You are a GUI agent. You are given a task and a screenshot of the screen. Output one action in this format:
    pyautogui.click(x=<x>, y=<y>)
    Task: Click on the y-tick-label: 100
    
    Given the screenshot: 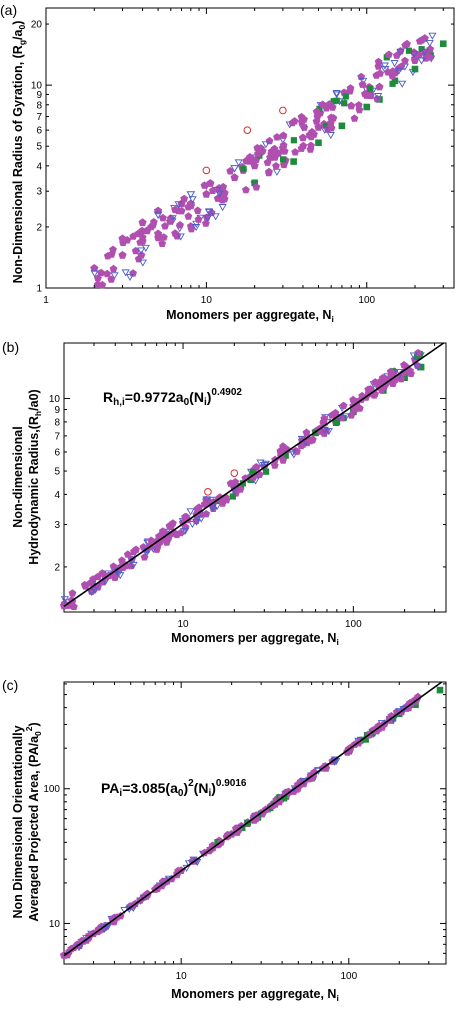 What is the action you would take?
    pyautogui.click(x=51, y=789)
    